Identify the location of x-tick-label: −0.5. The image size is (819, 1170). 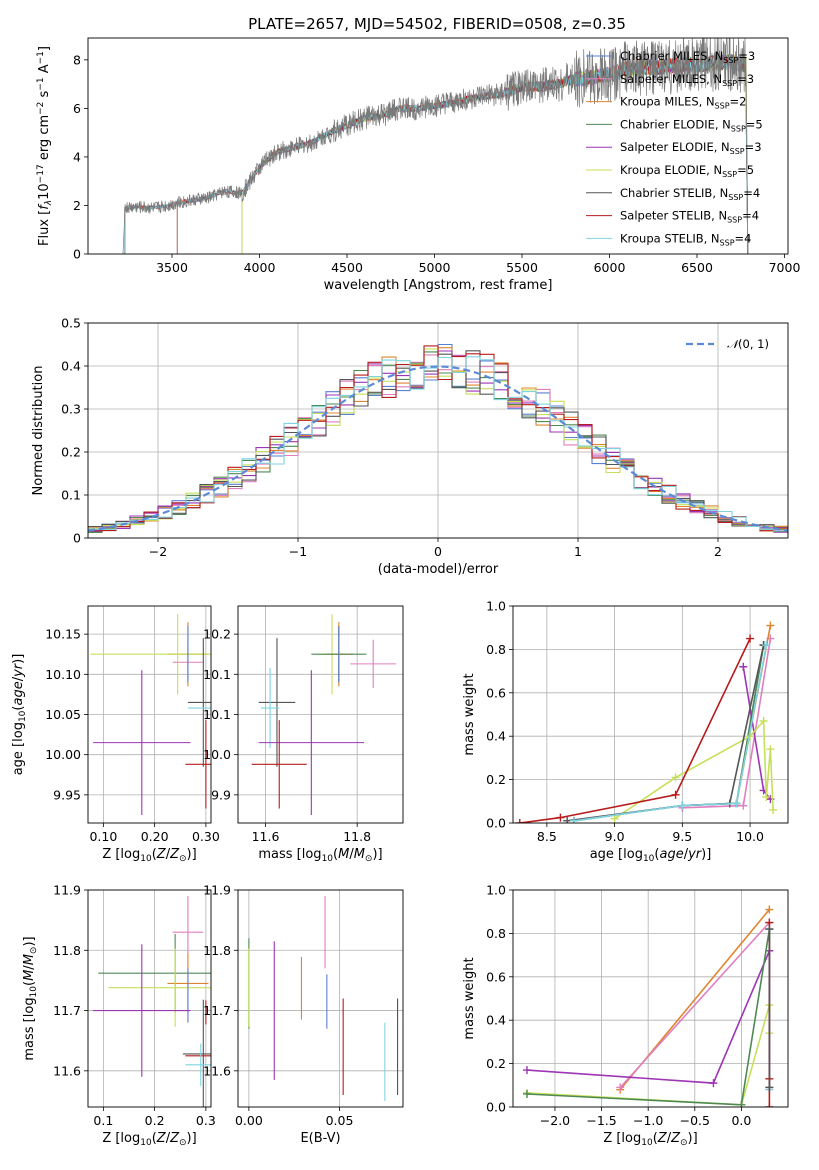
(695, 1120).